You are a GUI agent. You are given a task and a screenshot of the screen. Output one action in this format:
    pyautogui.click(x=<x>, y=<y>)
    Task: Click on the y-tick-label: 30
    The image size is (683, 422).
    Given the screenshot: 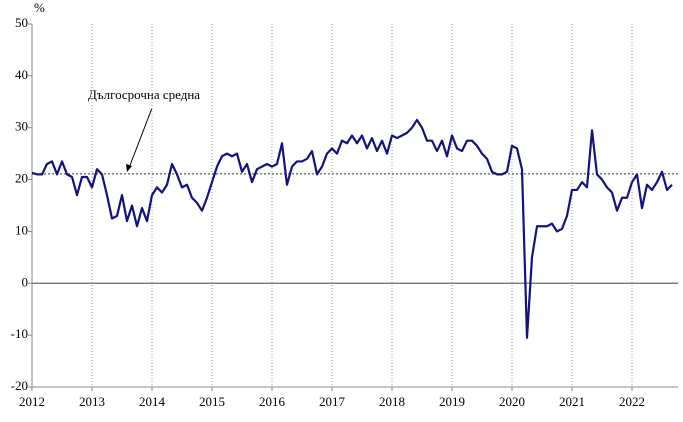 What is the action you would take?
    pyautogui.click(x=21, y=126)
    